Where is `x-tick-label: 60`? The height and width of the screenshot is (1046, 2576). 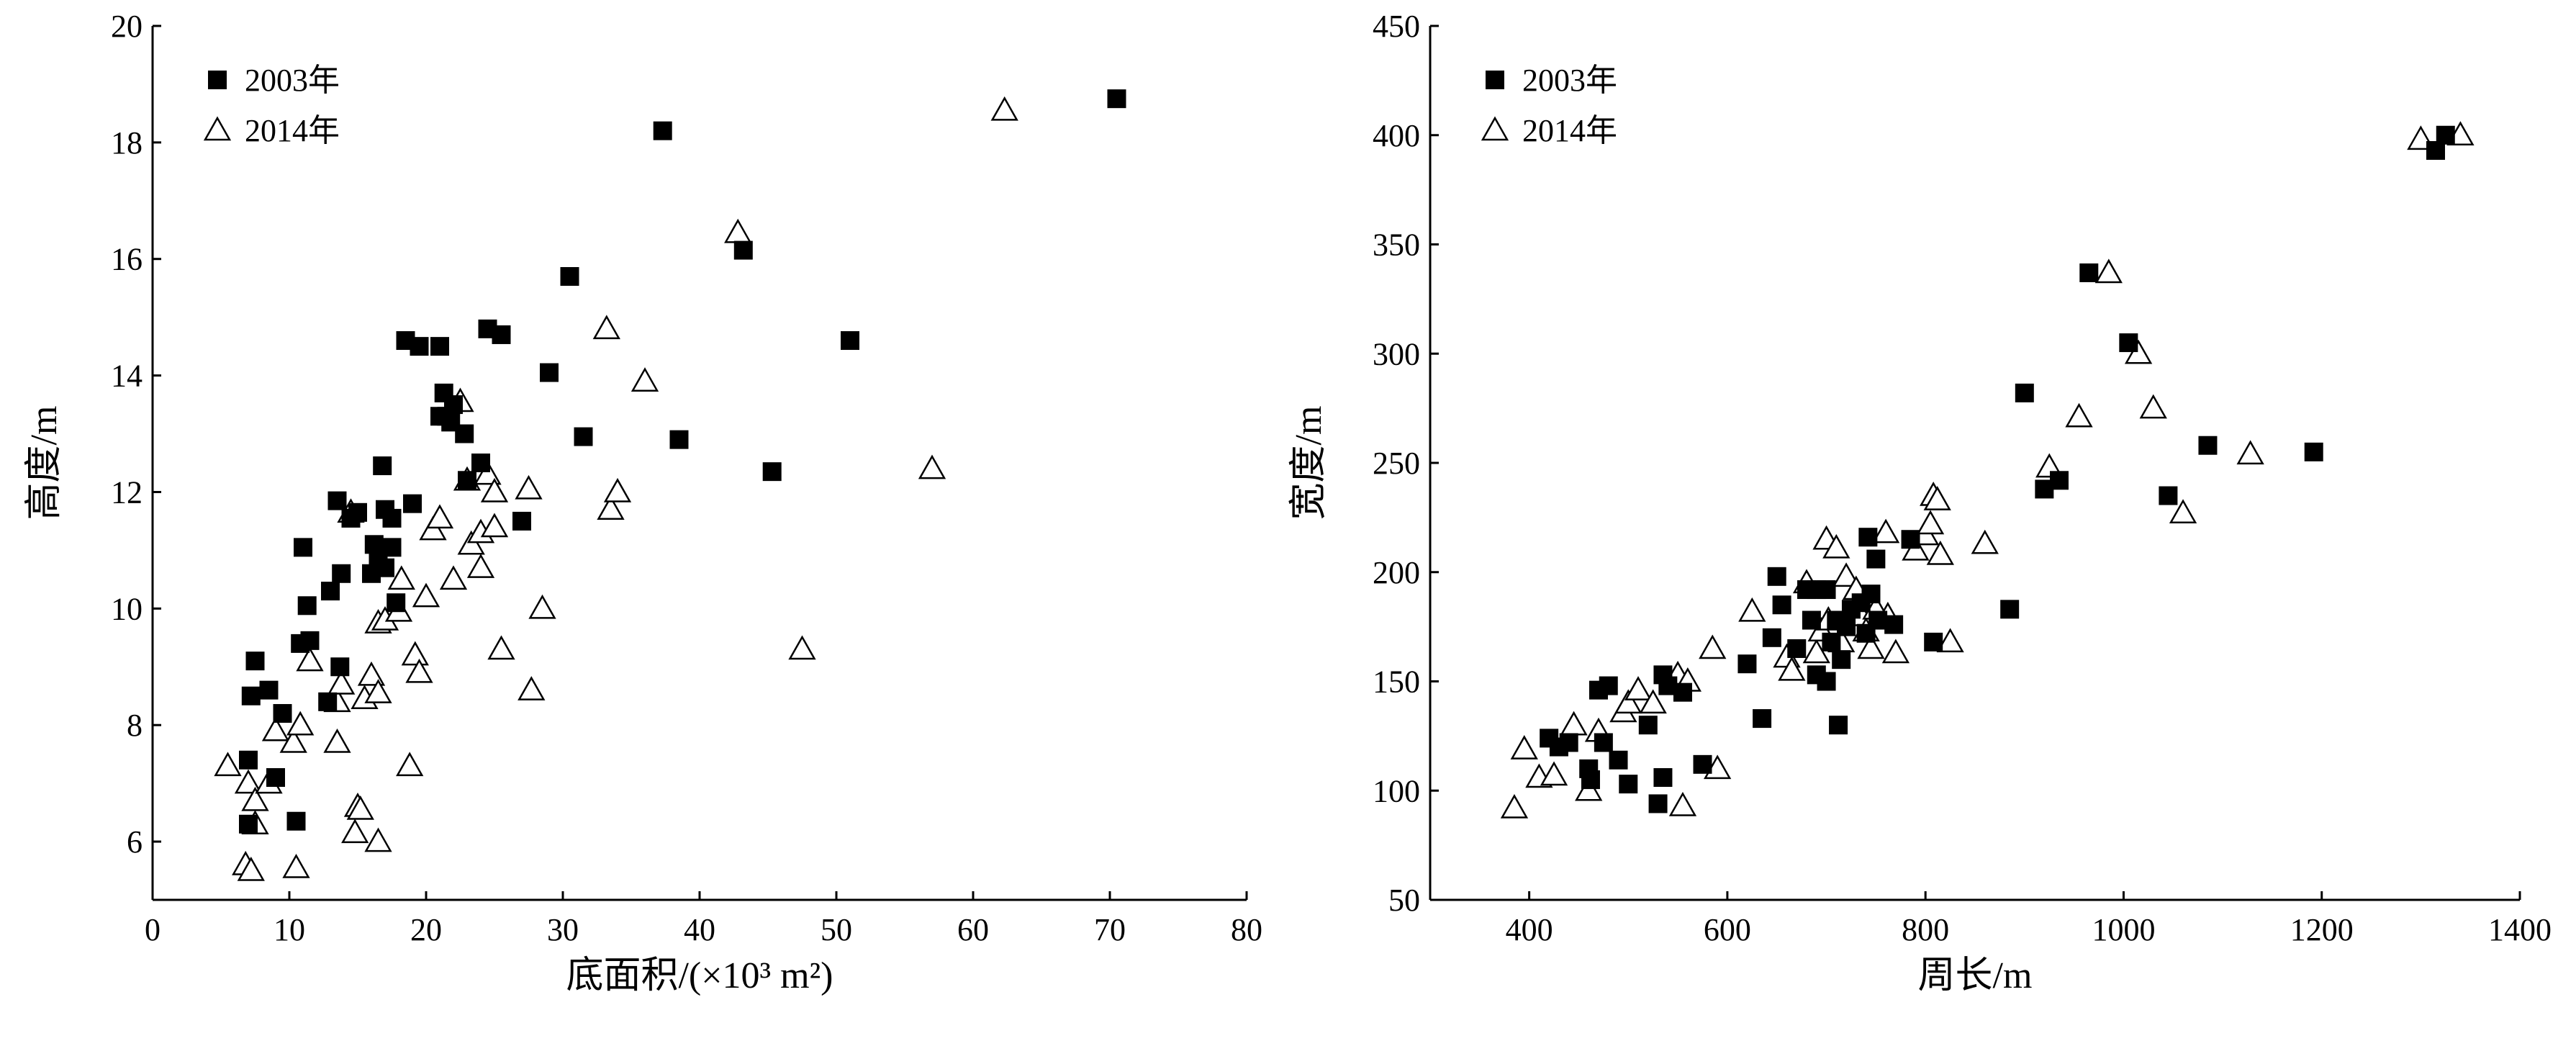
x-tick-label: 60 is located at coordinates (973, 930).